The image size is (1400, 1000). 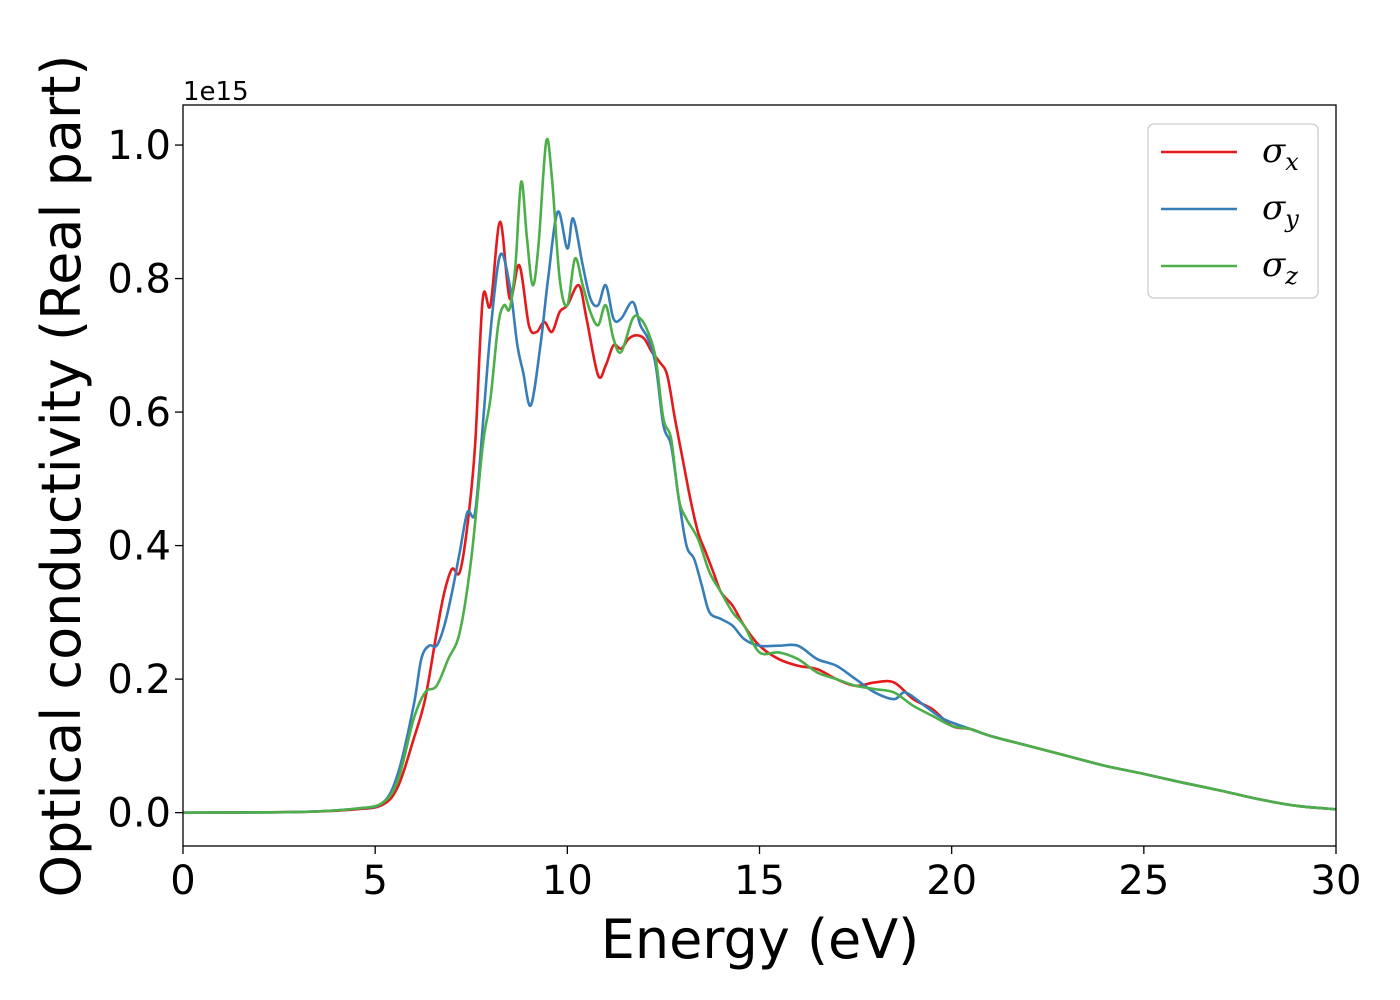 What do you see at coordinates (1143, 881) in the screenshot?
I see `x-tick-label: 25` at bounding box center [1143, 881].